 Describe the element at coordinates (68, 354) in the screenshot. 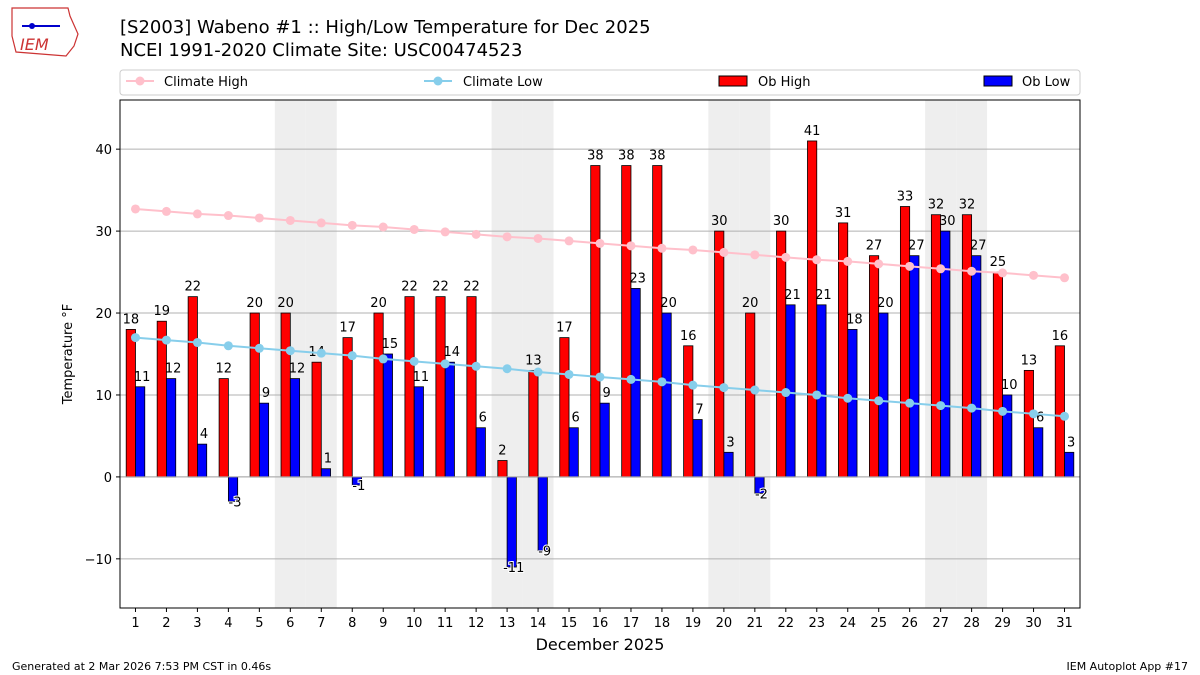

I see `y-axis-label: Temperature °F` at that location.